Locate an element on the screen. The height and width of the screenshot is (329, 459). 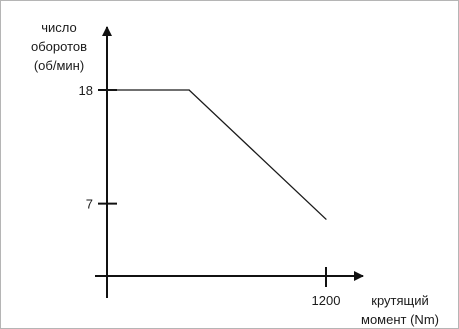
y-tick-label-7: 7 is located at coordinates (89, 204).